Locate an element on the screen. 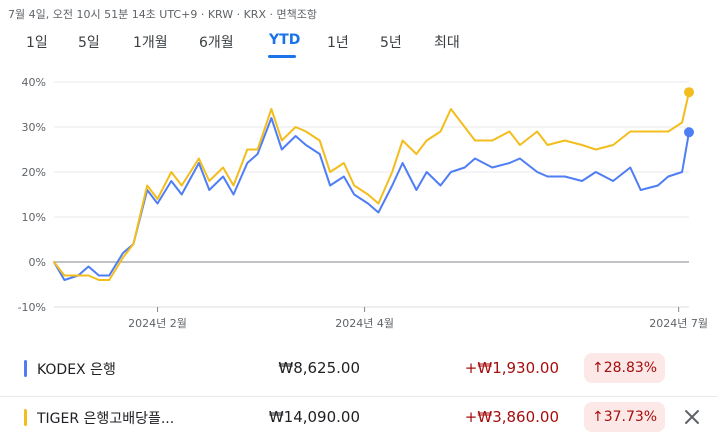 This screenshot has width=718, height=436. x-tick-label: 2024년 4월 is located at coordinates (364, 323).